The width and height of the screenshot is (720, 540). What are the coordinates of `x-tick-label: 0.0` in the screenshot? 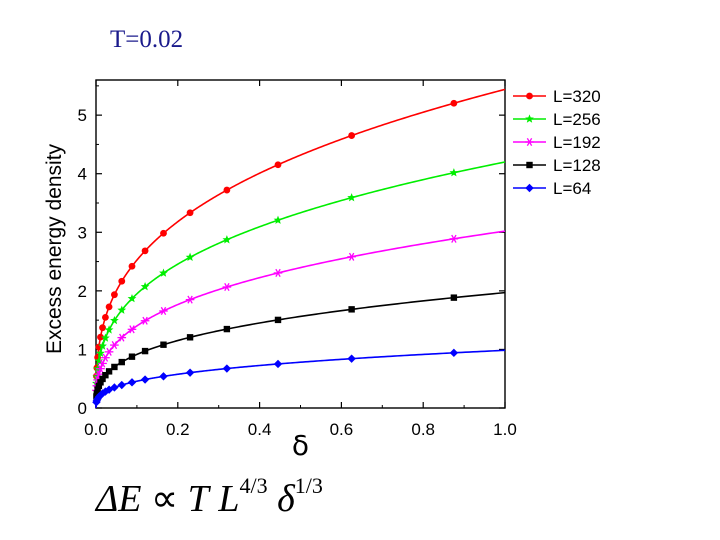 It's located at (96, 429).